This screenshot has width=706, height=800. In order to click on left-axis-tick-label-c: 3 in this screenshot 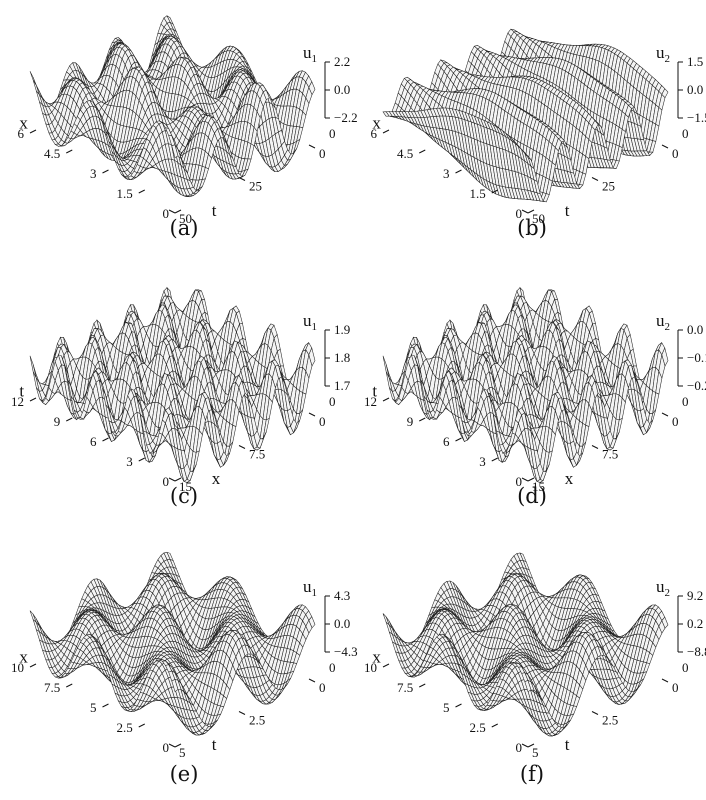, I will do `click(129, 461)`.